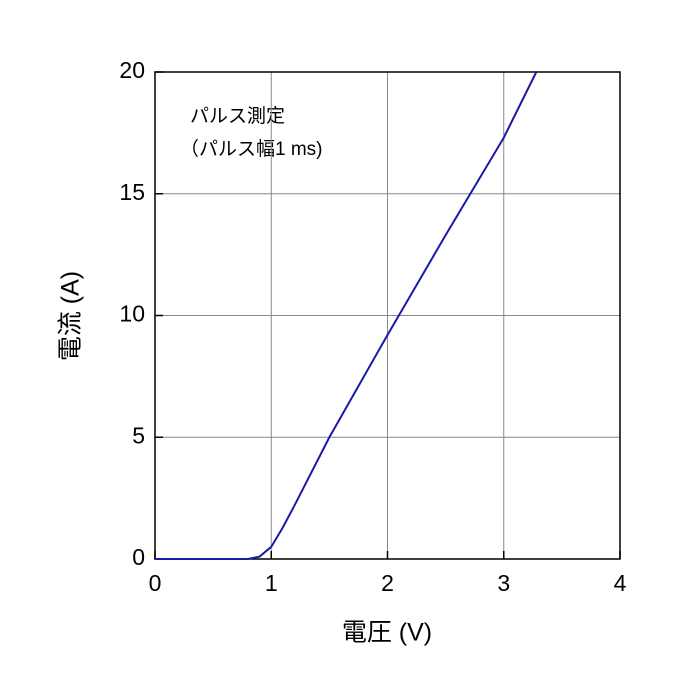 The width and height of the screenshot is (679, 679). What do you see at coordinates (251, 149) in the screenshot?
I see `annotation: （パルス幅1 ms)` at bounding box center [251, 149].